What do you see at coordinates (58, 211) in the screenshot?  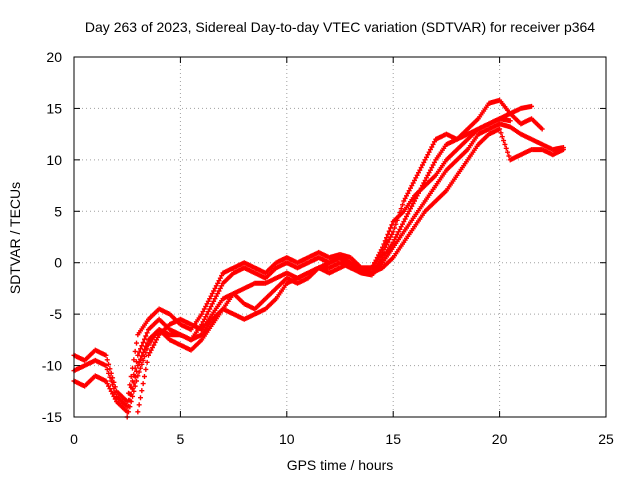 I see `y-tick-label: 5` at bounding box center [58, 211].